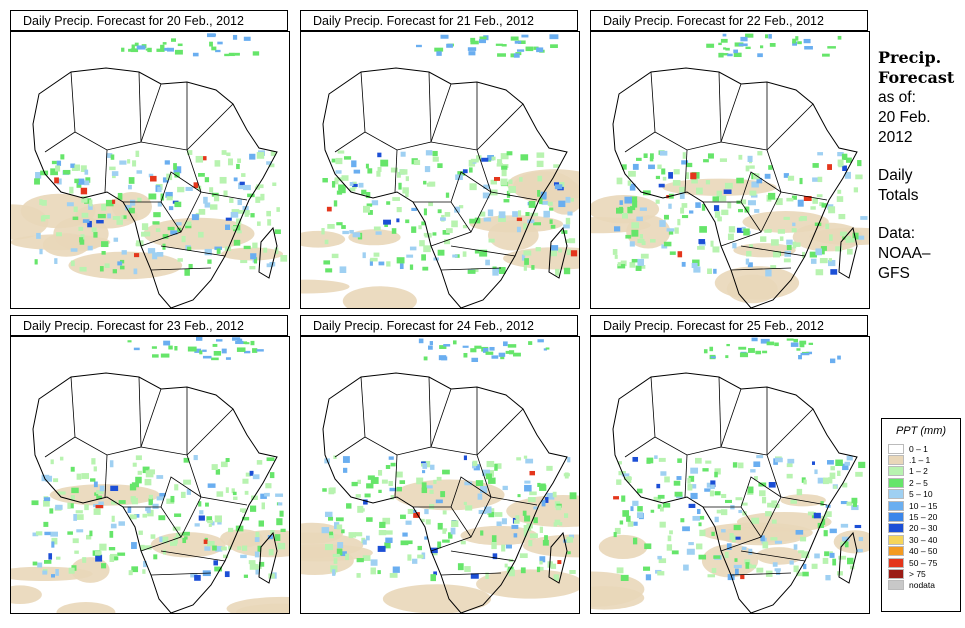 This screenshot has width=965, height=628. Describe the element at coordinates (921, 494) in the screenshot. I see `legend-item: 5 – 10` at that location.